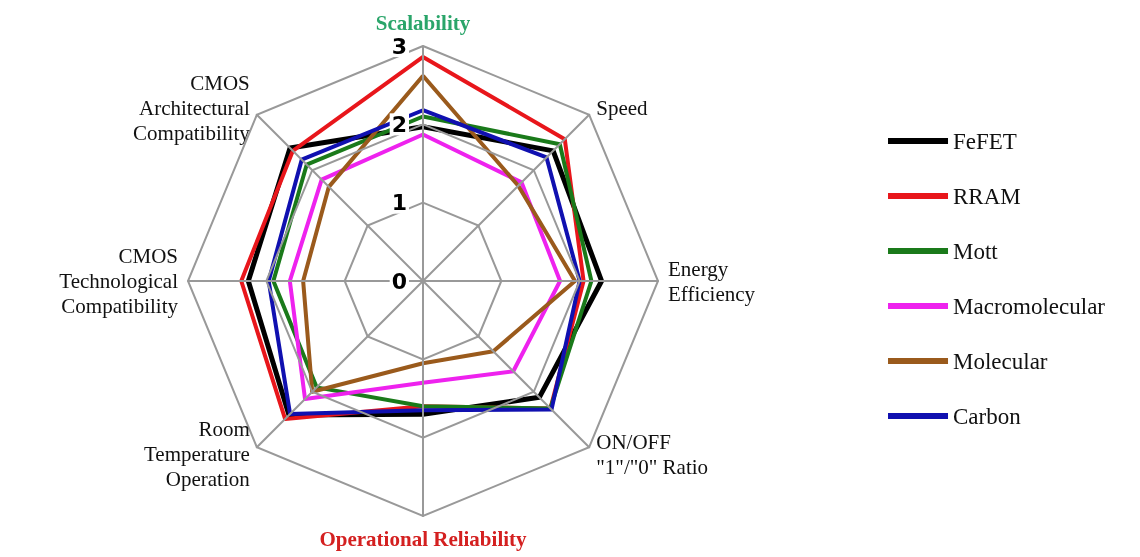  I want to click on y-tick-label: 0, so click(399, 281).